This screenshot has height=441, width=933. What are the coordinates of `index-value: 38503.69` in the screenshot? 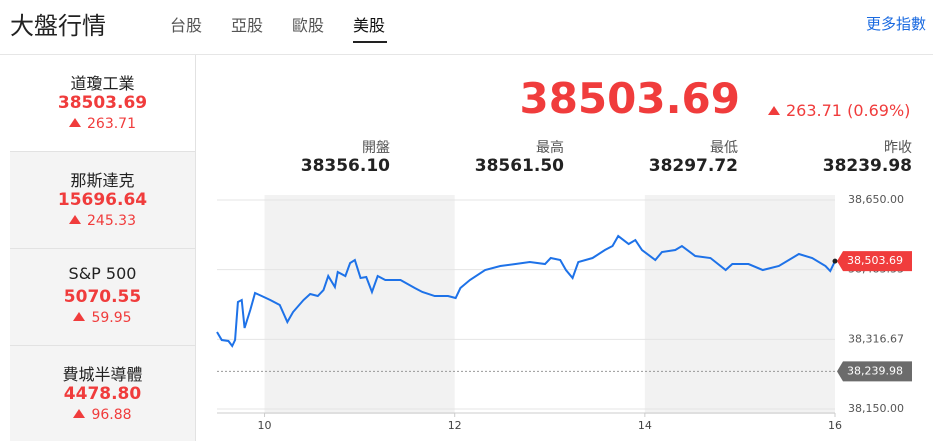 It's located at (102, 103).